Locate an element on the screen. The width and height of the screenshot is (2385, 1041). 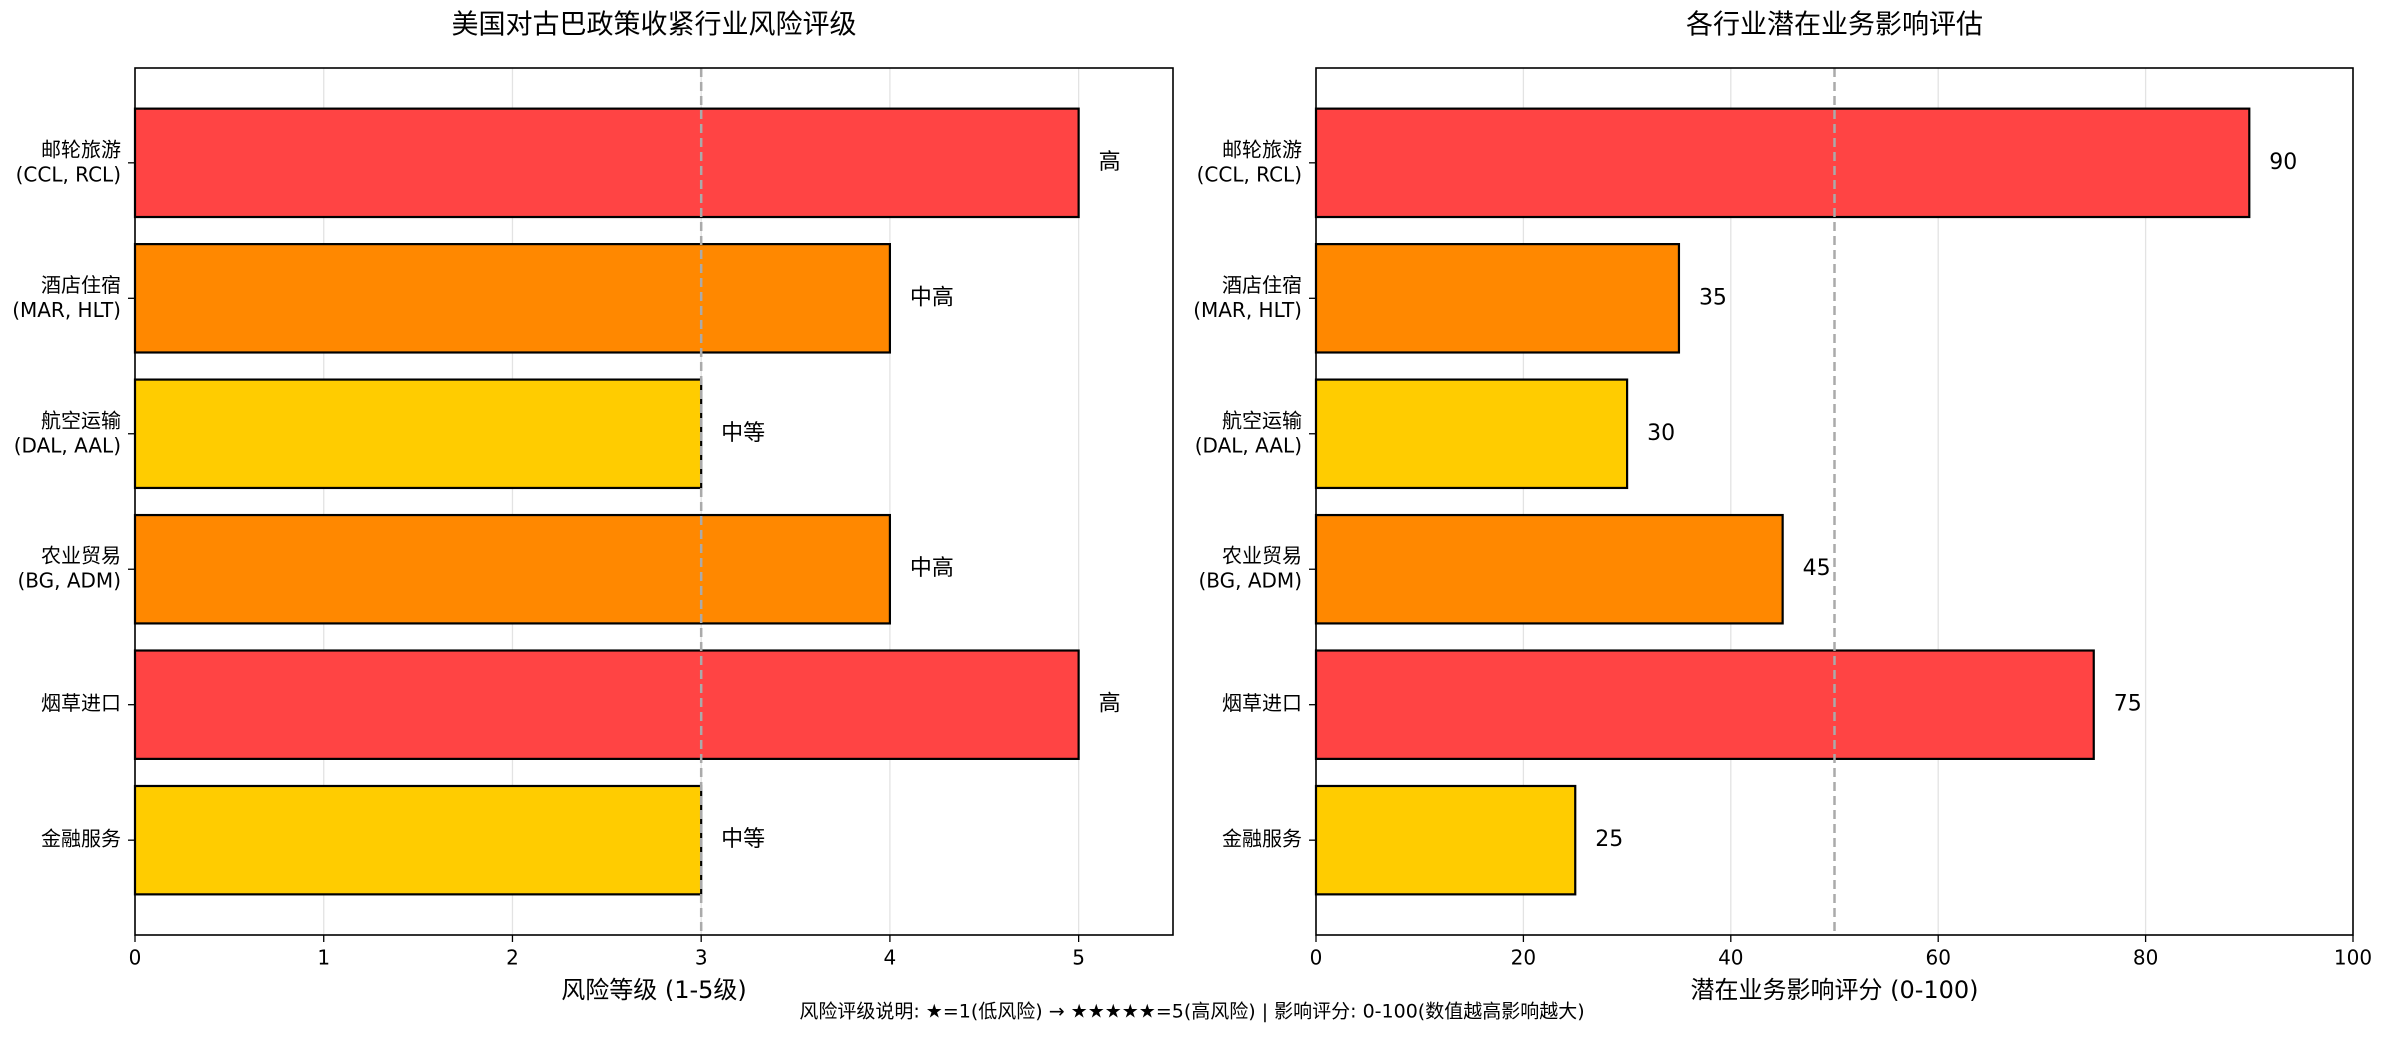
x-tick-label: 5 is located at coordinates (1078, 958).